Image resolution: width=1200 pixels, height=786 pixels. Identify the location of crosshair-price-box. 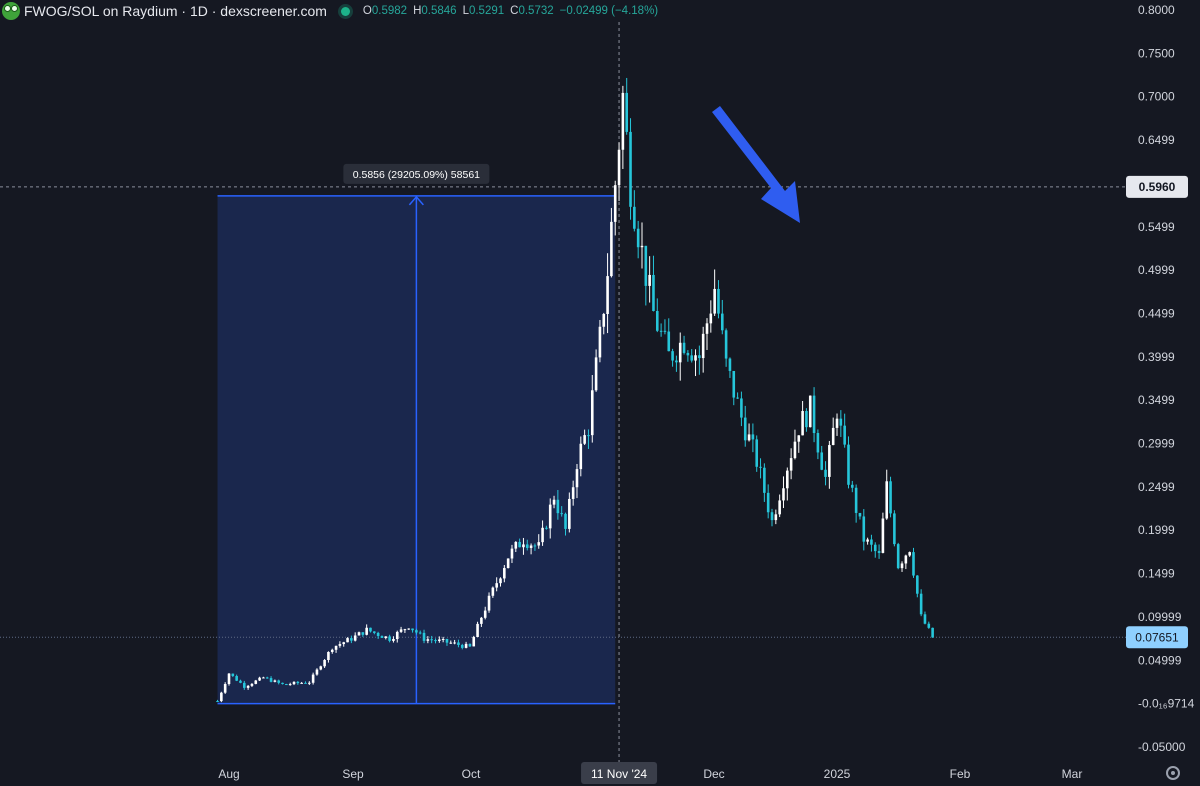
(1157, 186).